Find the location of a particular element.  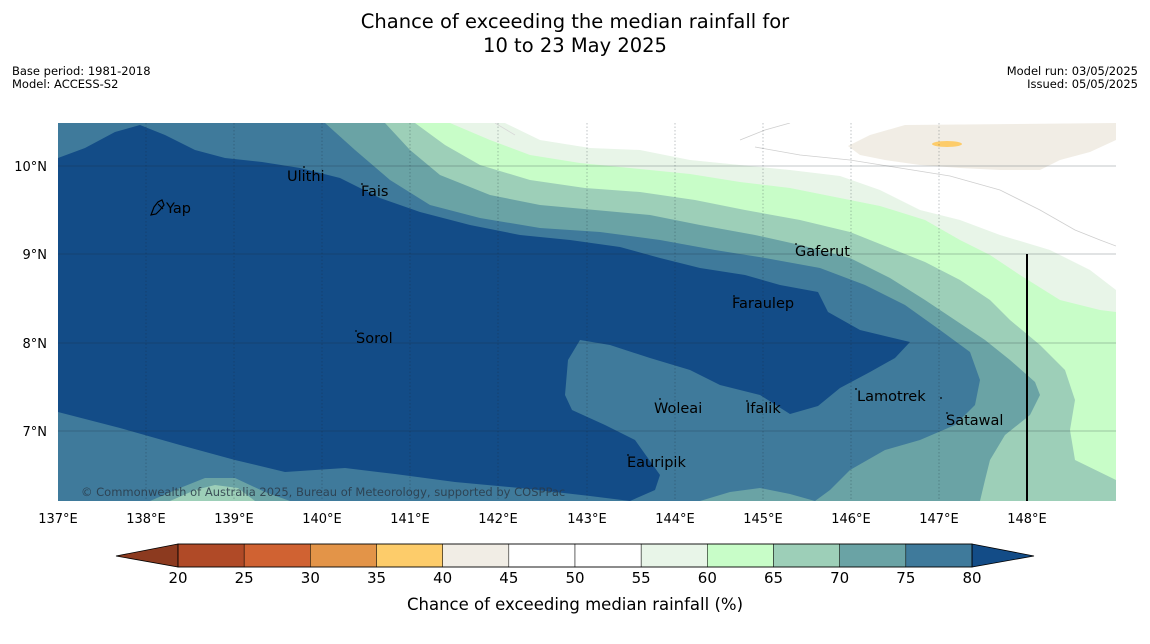

colorbar-tick-25: 25 is located at coordinates (244, 578).